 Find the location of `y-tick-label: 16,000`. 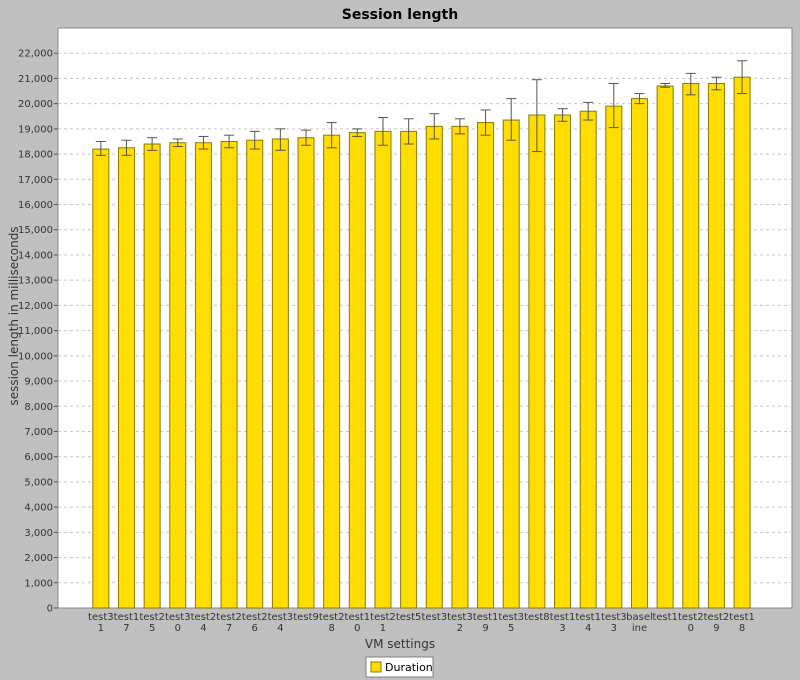

y-tick-label: 16,000 is located at coordinates (35, 205).